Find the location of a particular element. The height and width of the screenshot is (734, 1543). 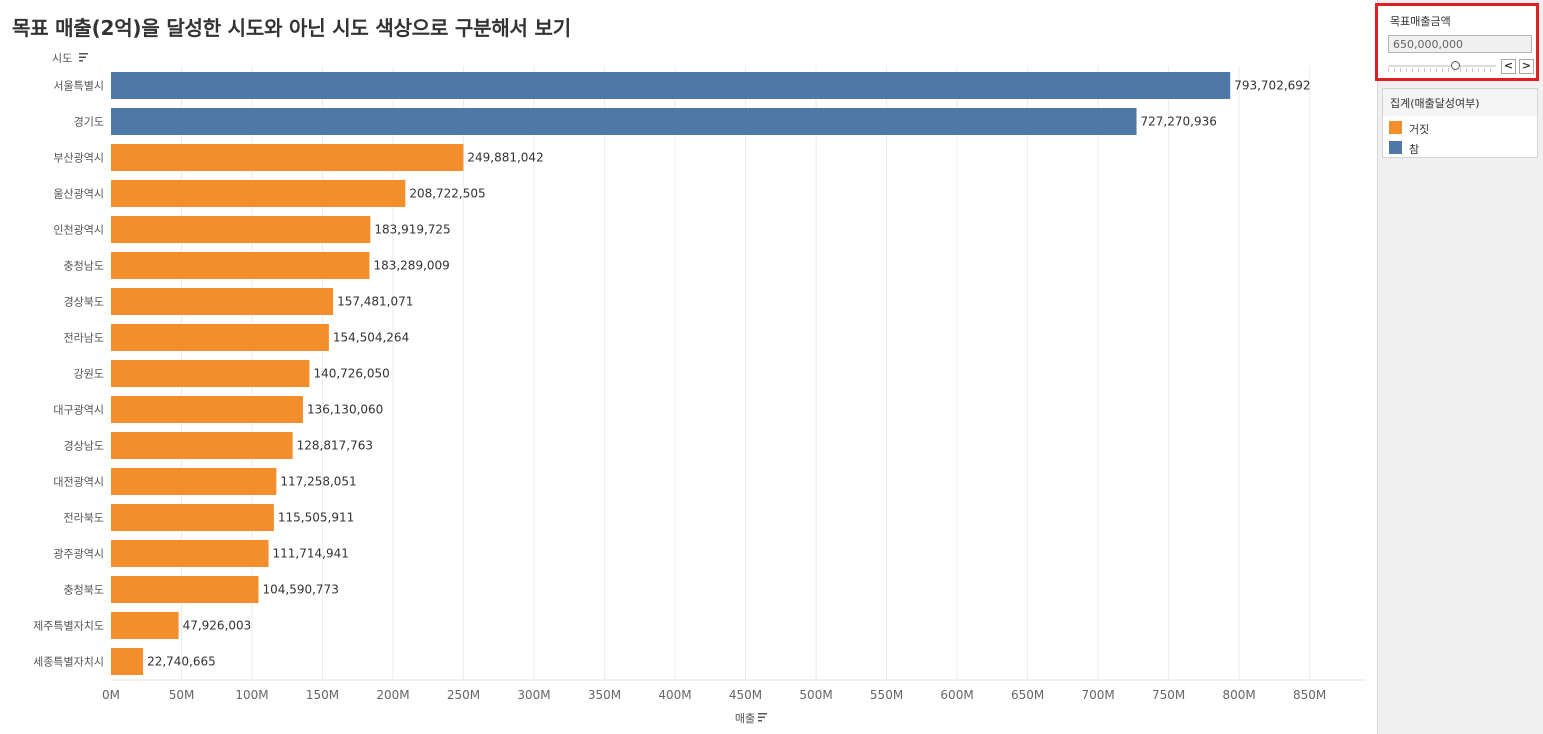

data-label: 793,702,692 is located at coordinates (1272, 86).